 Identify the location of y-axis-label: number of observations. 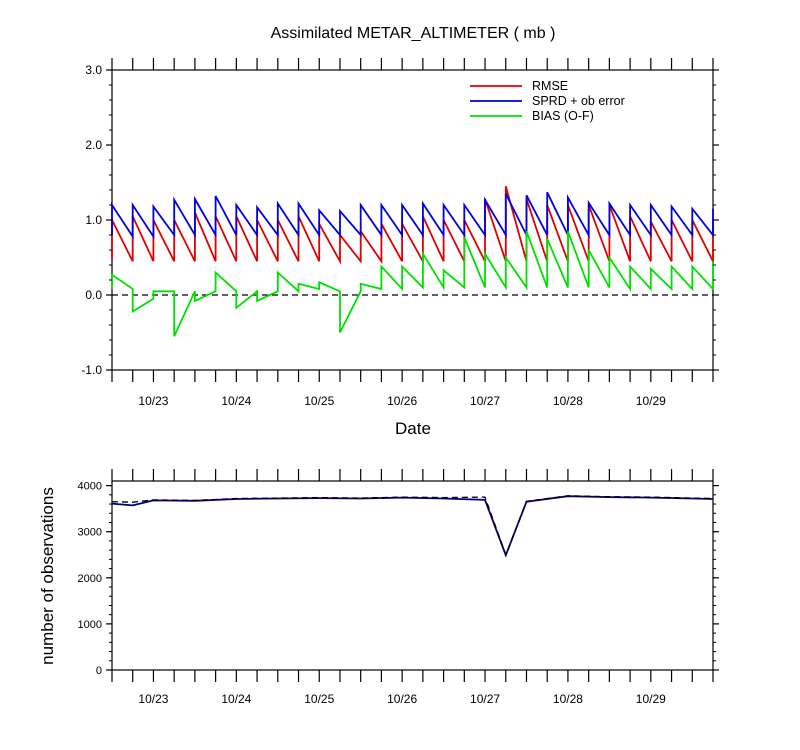
(47, 576).